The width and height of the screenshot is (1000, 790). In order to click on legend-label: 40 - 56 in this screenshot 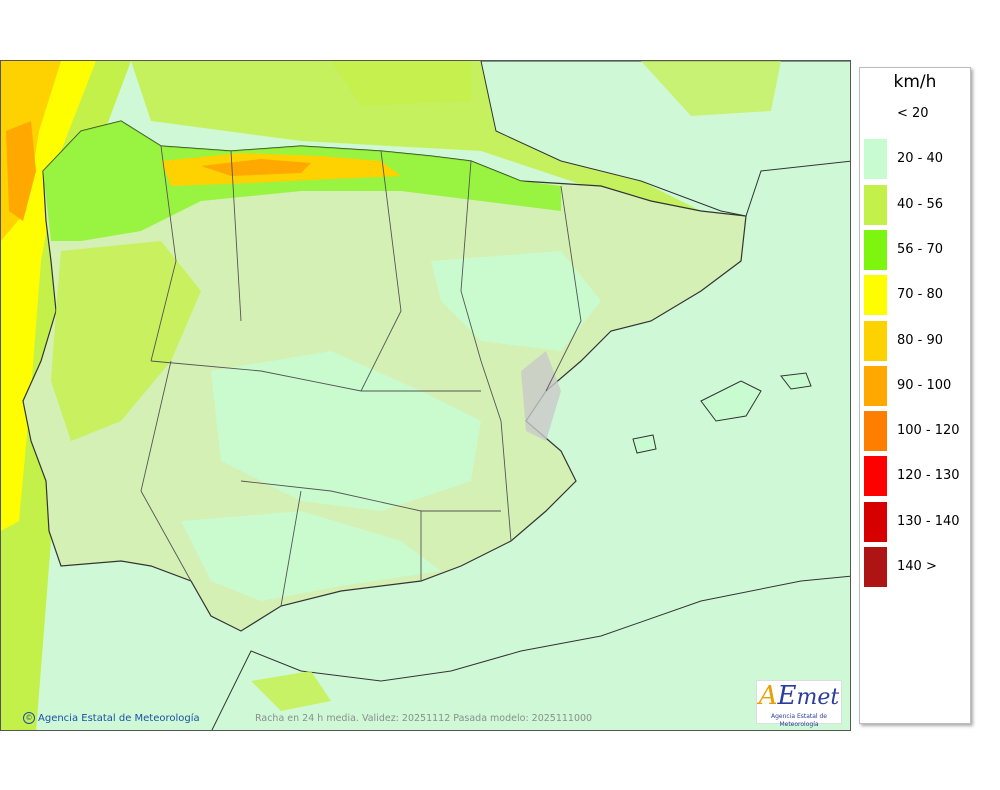, I will do `click(920, 204)`.